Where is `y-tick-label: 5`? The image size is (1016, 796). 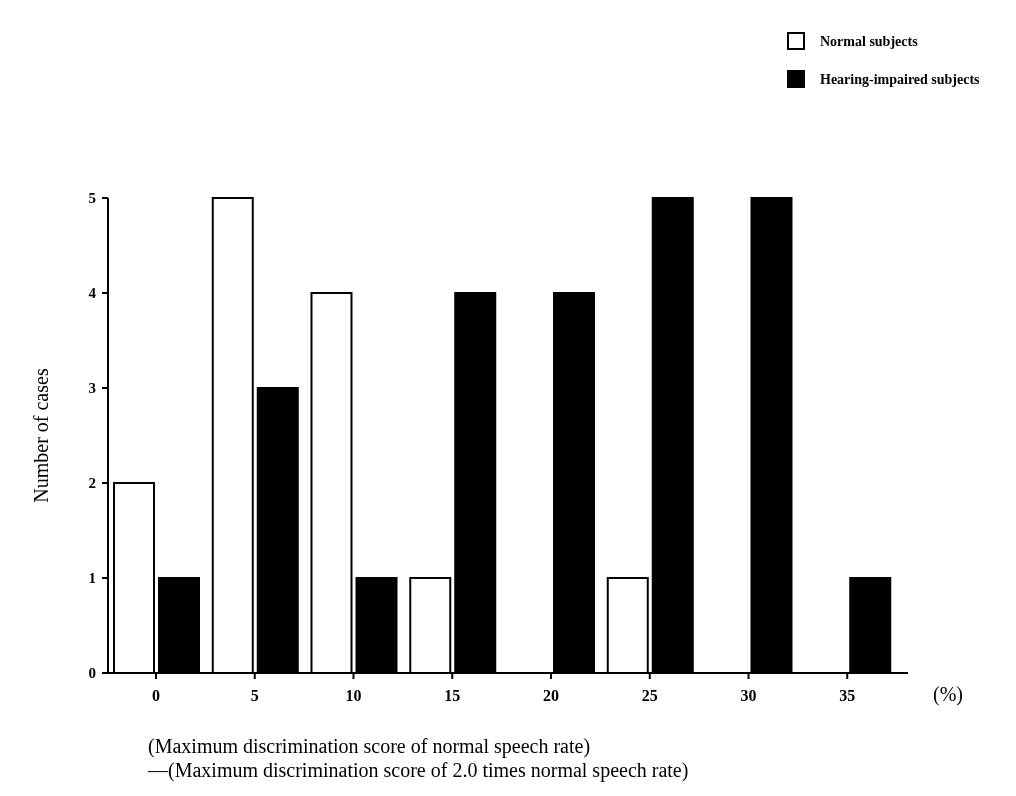
y-tick-label: 5 is located at coordinates (92, 198).